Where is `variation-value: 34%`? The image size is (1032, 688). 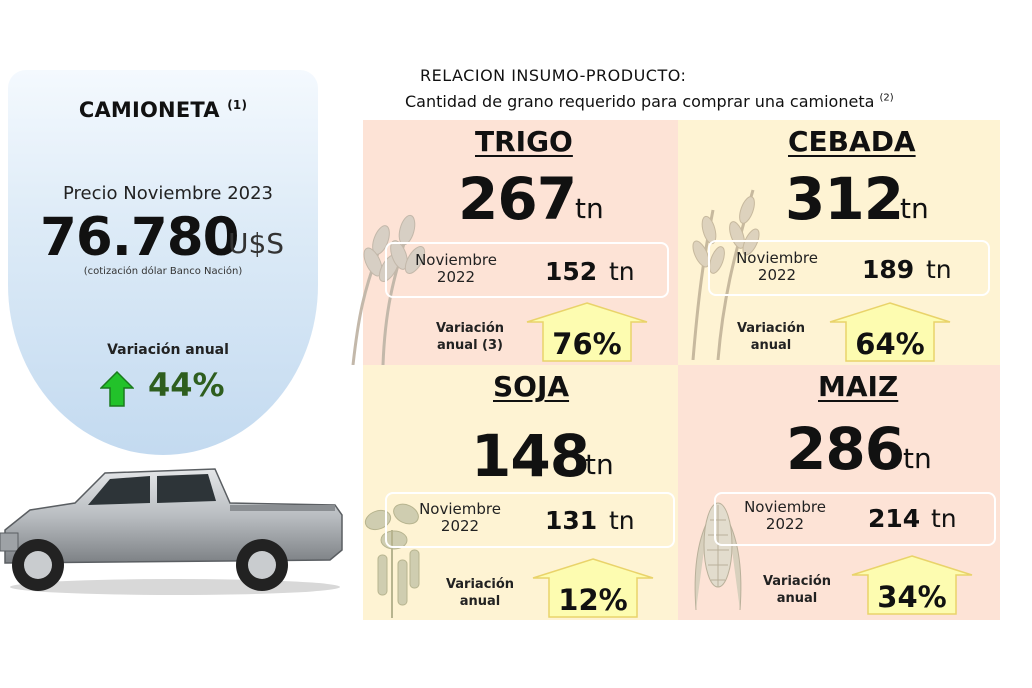 variation-value: 34% is located at coordinates (912, 597).